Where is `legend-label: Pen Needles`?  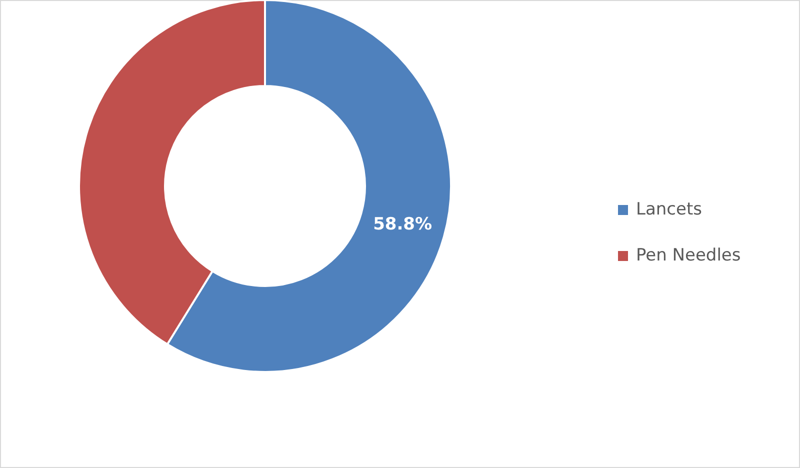 legend-label: Pen Needles is located at coordinates (688, 256).